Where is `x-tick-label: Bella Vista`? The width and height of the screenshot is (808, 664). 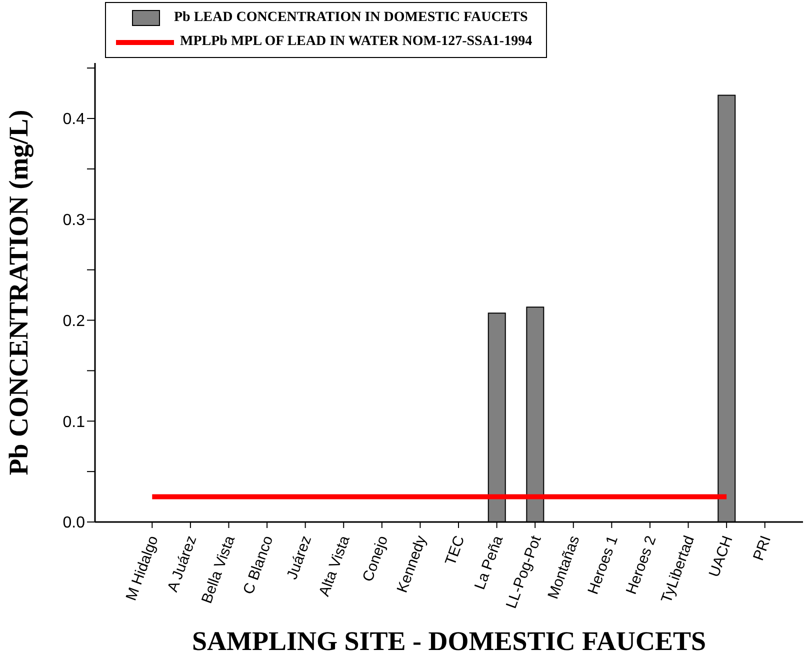
x-tick-label: Bella Vista is located at coordinates (218, 569).